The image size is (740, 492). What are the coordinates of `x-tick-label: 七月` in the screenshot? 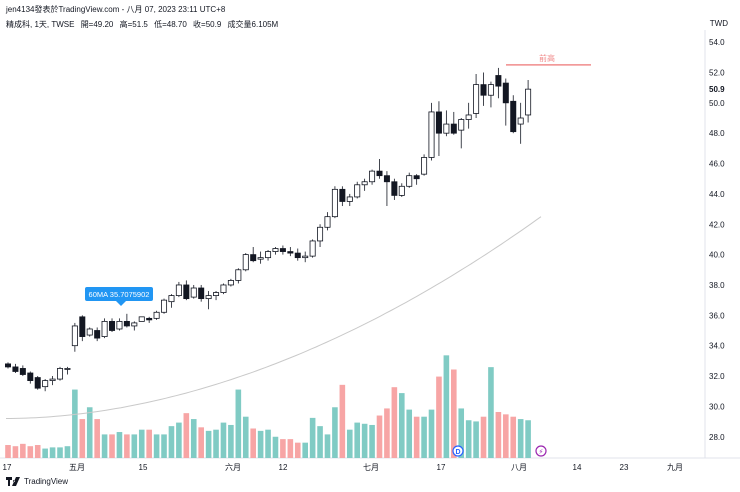 It's located at (371, 467).